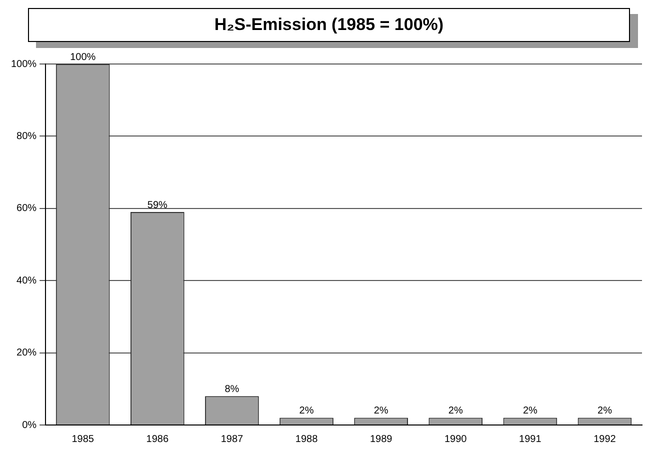  I want to click on x-tick-label: 1992, so click(605, 439).